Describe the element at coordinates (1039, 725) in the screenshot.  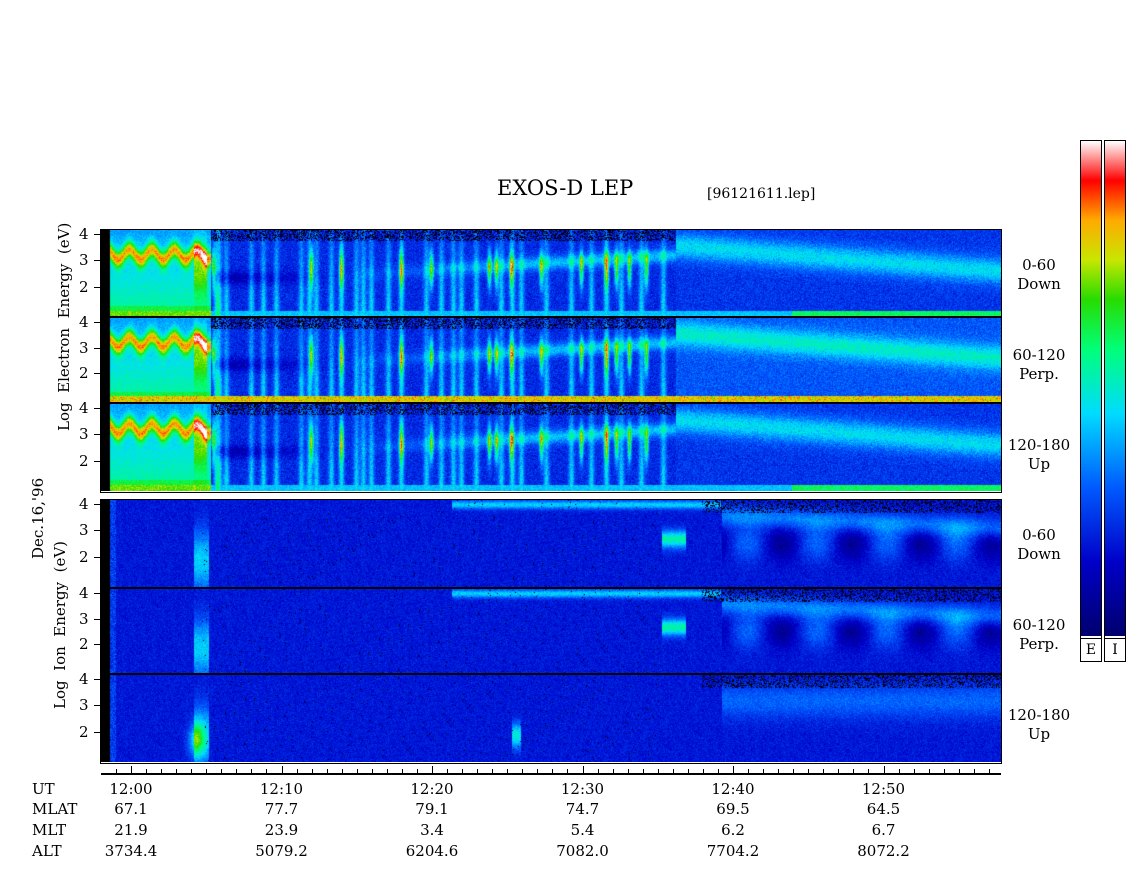
I see `panel-label-i-up: 120-180 Up` at that location.